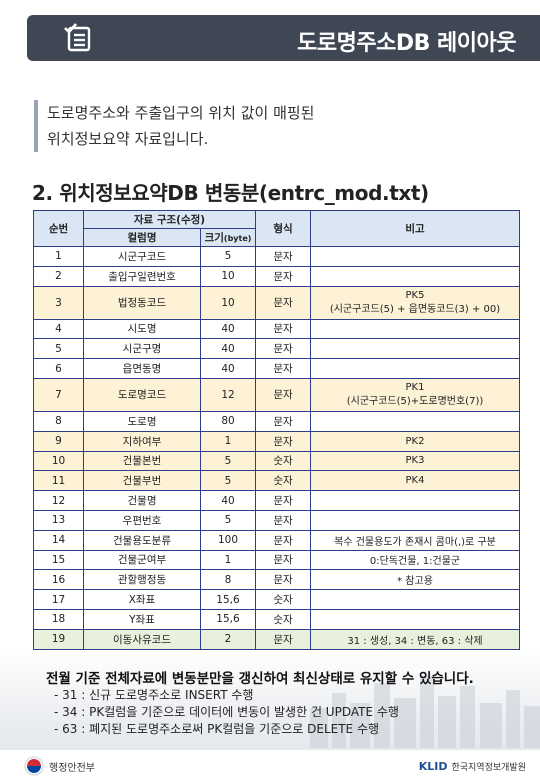 Image resolution: width=540 pixels, height=780 pixels. I want to click on cell-column-name: 시군구명, so click(142, 349).